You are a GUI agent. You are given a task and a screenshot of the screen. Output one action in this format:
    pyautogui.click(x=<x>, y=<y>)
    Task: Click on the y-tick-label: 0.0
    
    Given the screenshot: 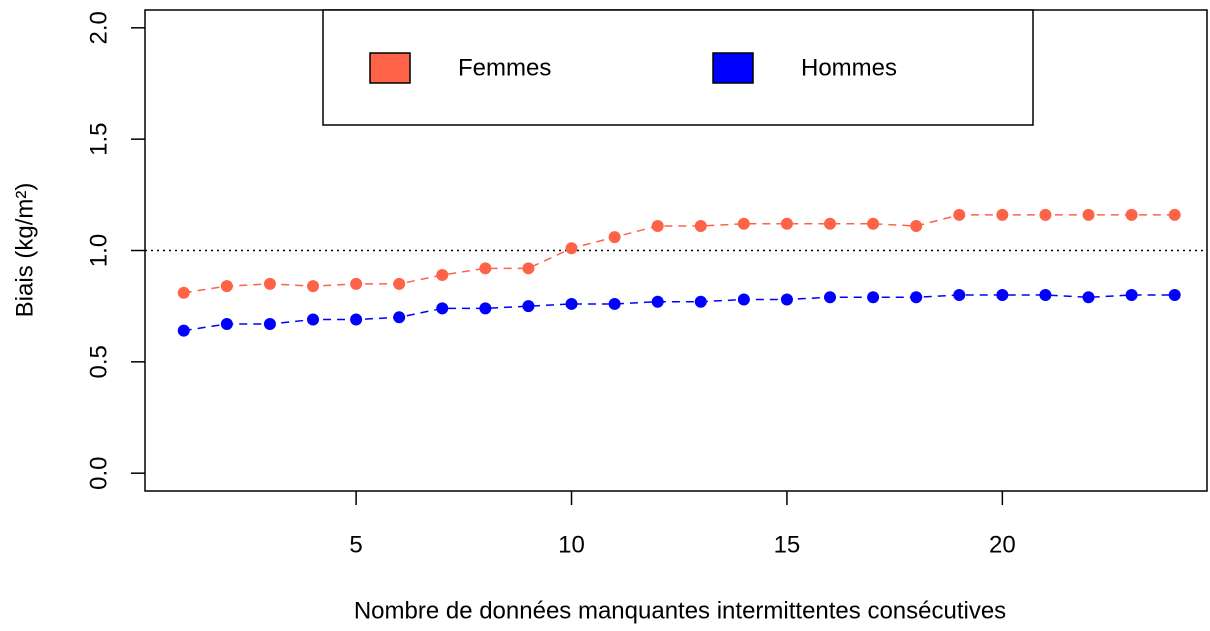 What is the action you would take?
    pyautogui.click(x=98, y=472)
    